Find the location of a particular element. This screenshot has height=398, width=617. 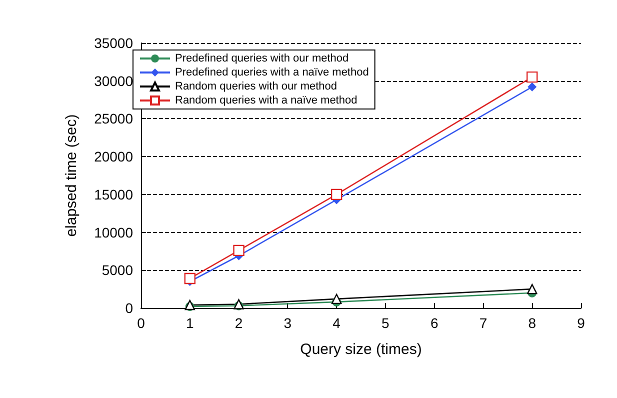

x-tick-label: 5 is located at coordinates (386, 323).